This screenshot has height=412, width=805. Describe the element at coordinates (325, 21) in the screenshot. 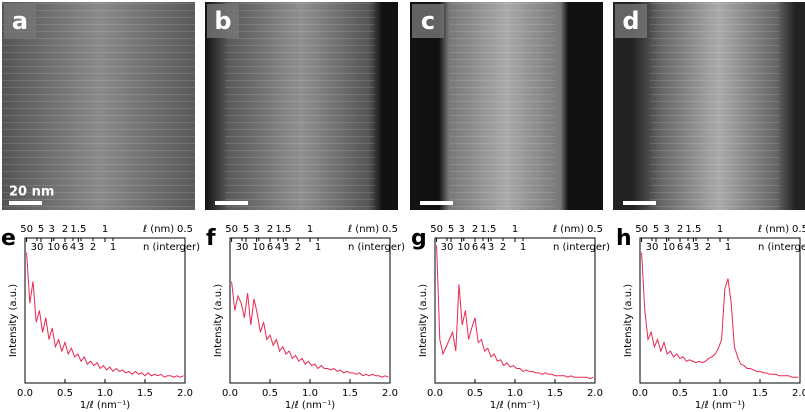

I see `image-labels: a b c d` at that location.